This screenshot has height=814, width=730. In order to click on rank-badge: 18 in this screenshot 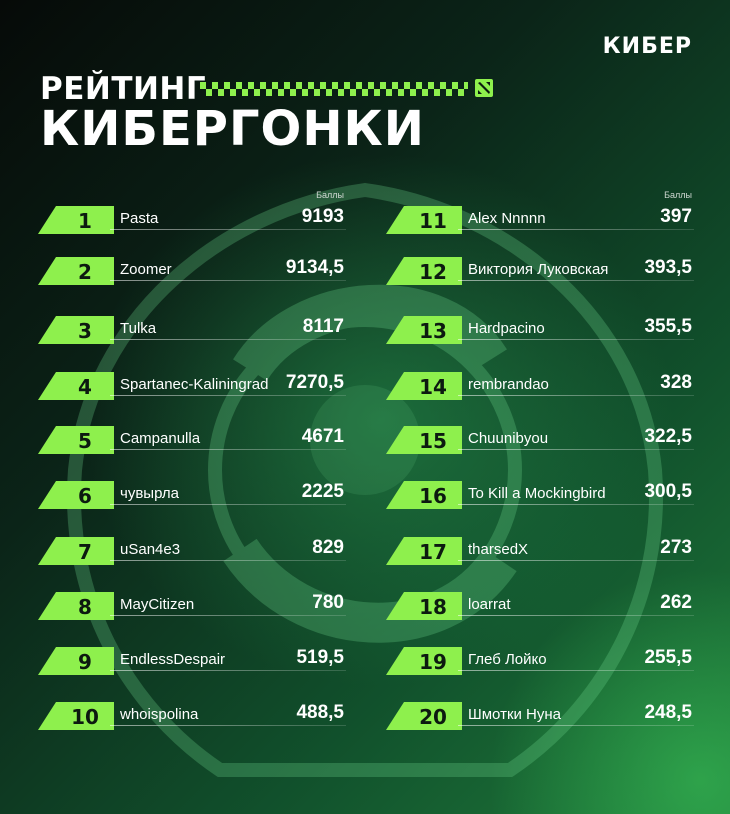, I will do `click(424, 606)`.